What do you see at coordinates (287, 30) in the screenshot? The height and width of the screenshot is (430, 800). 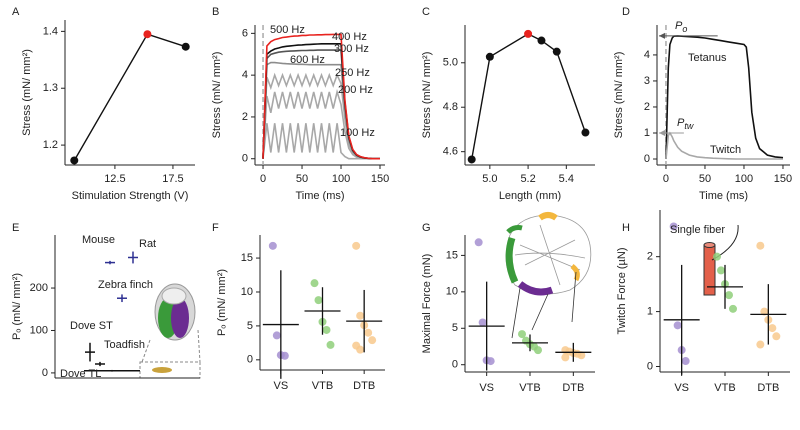 I see `series-label: 500 Hz` at bounding box center [287, 30].